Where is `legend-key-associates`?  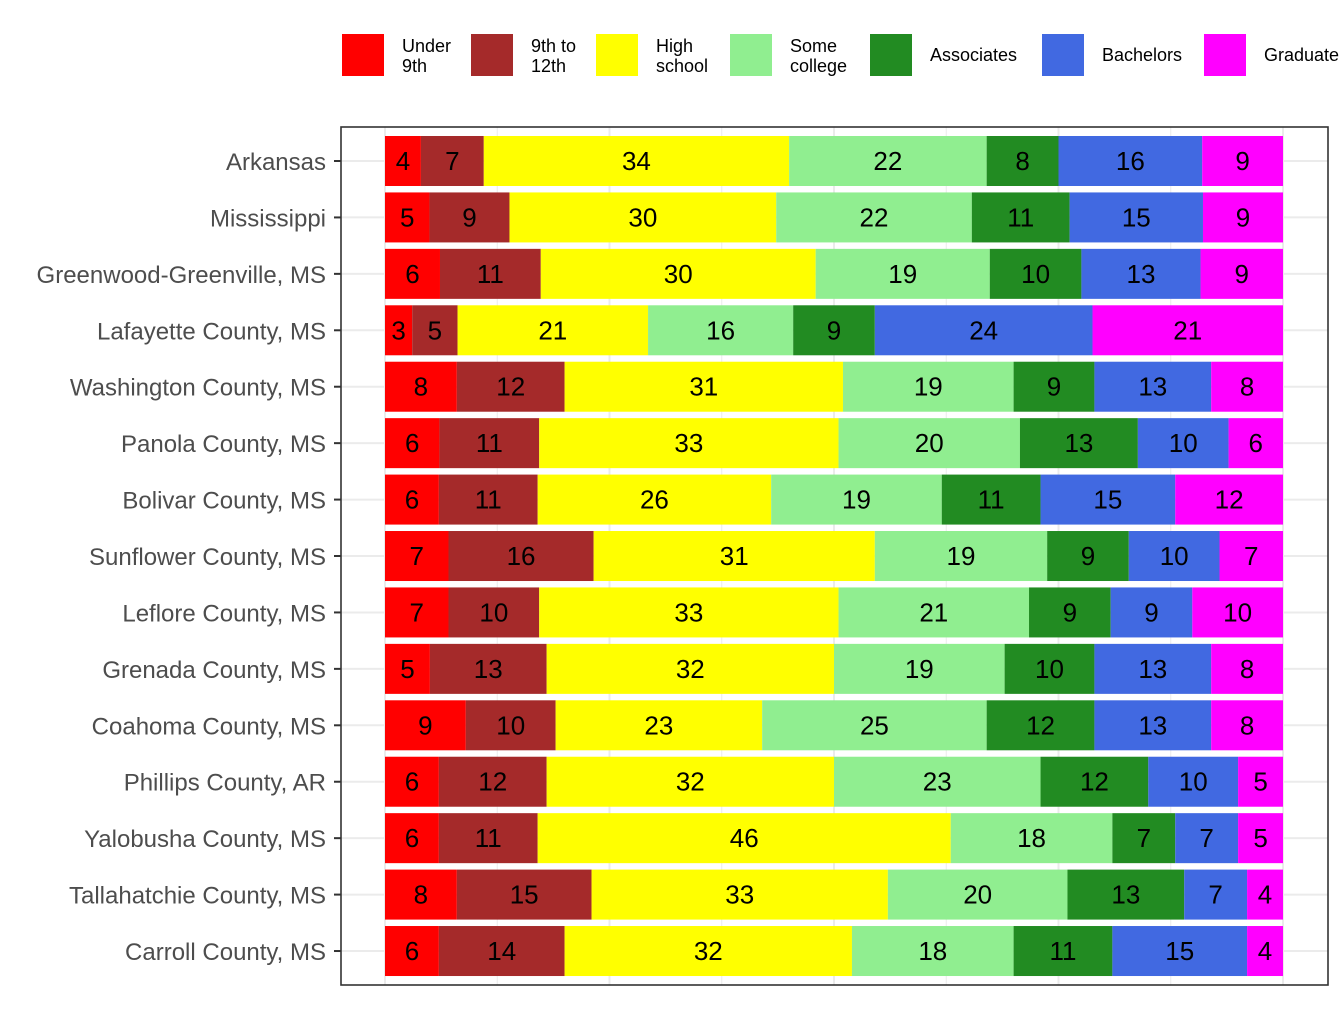 legend-key-associates is located at coordinates (891, 55).